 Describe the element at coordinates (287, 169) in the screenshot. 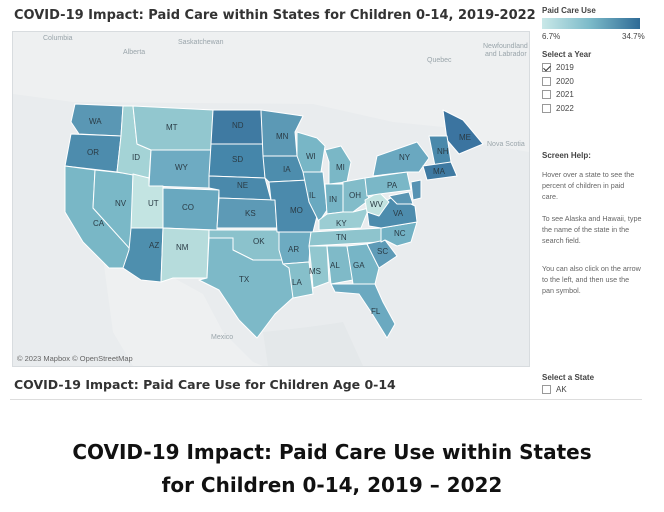

I see `label-ia: IA` at that location.